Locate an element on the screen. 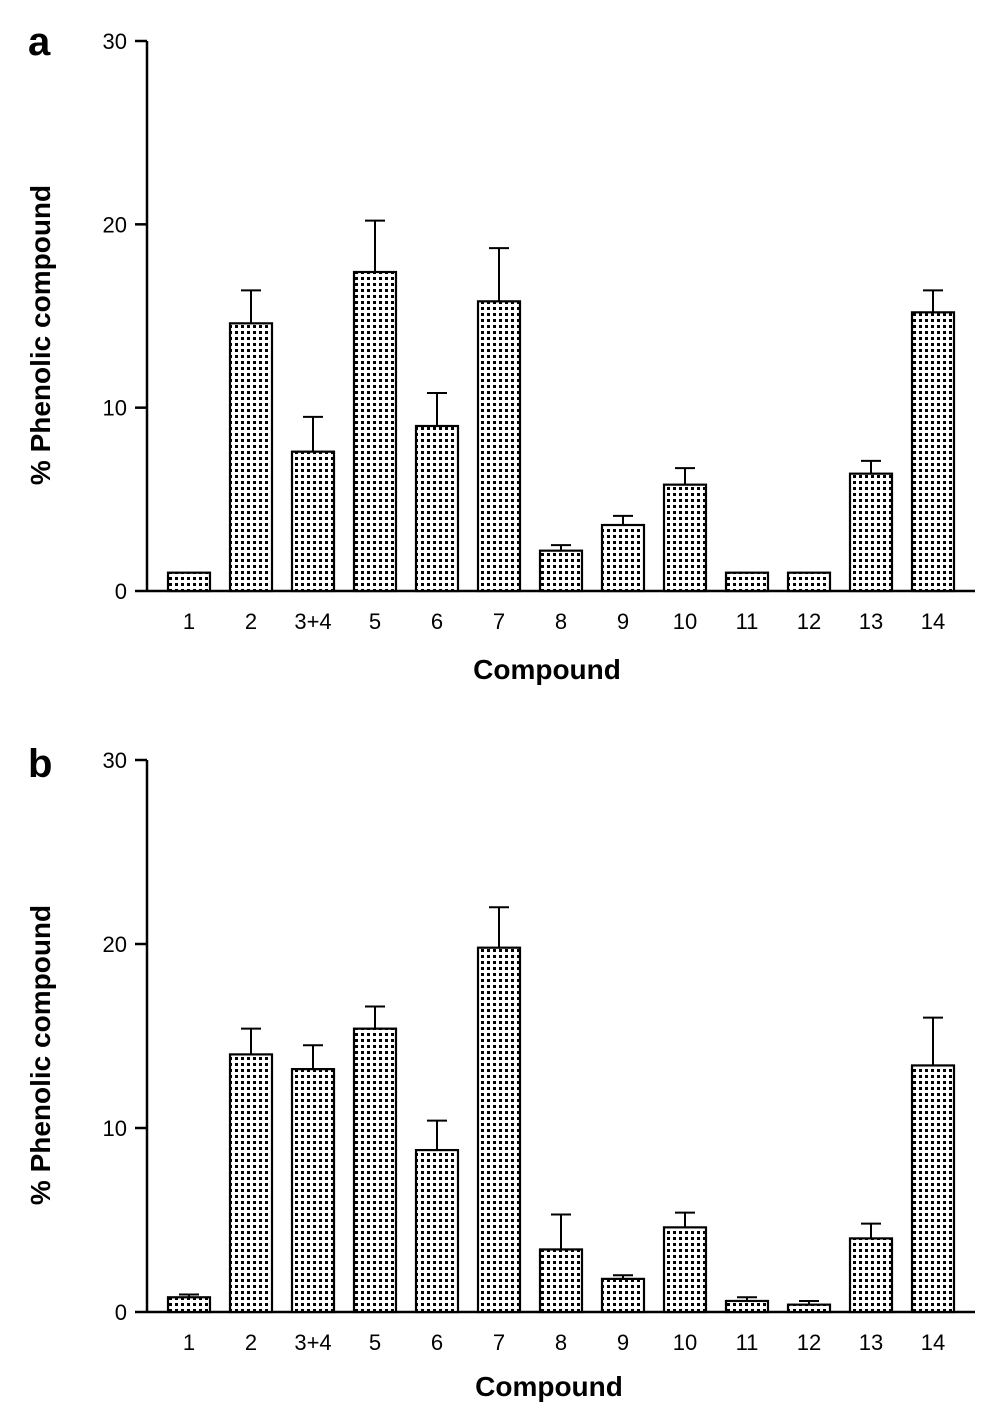 This screenshot has height=1428, width=1000. x-axis-title-b: Compound is located at coordinates (549, 1386).